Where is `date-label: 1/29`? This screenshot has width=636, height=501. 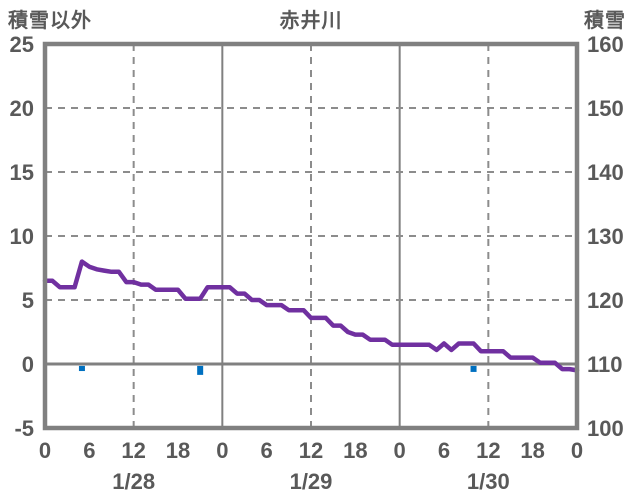
date-label: 1/29 is located at coordinates (311, 481).